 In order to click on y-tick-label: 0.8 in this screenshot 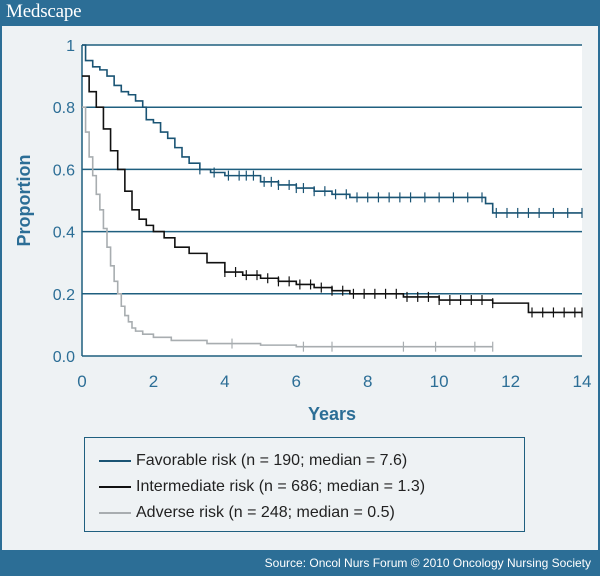, I will do `click(64, 108)`.